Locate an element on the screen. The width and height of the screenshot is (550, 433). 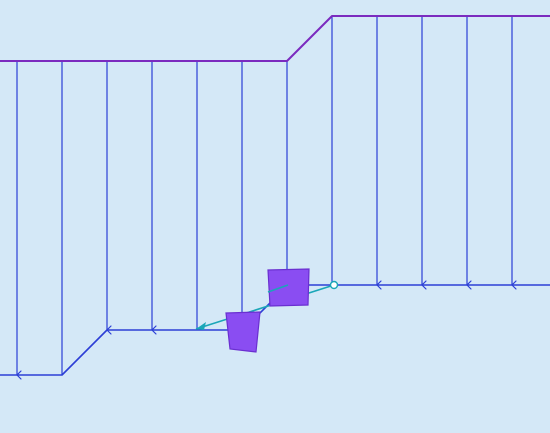
top-edge-path is located at coordinates (275, 38).